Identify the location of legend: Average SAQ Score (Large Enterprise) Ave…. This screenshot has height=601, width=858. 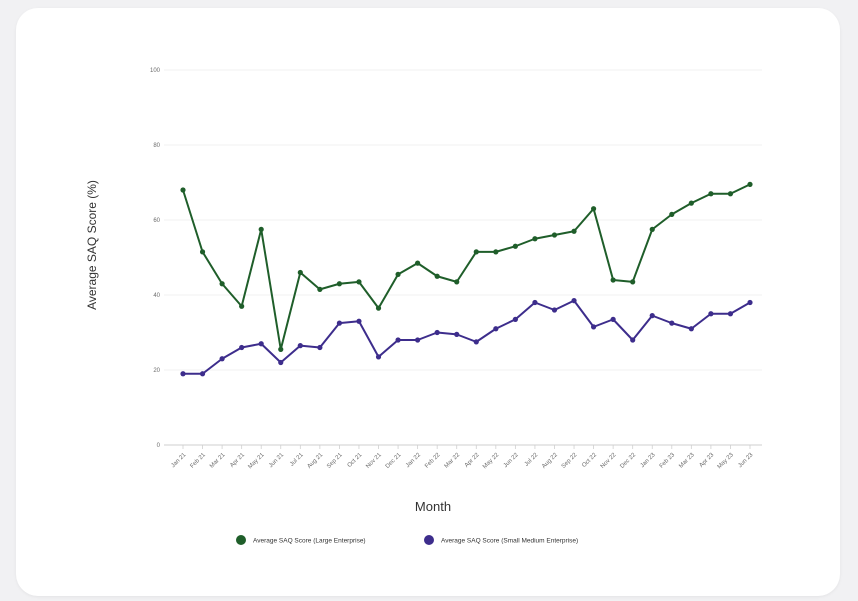
(407, 540).